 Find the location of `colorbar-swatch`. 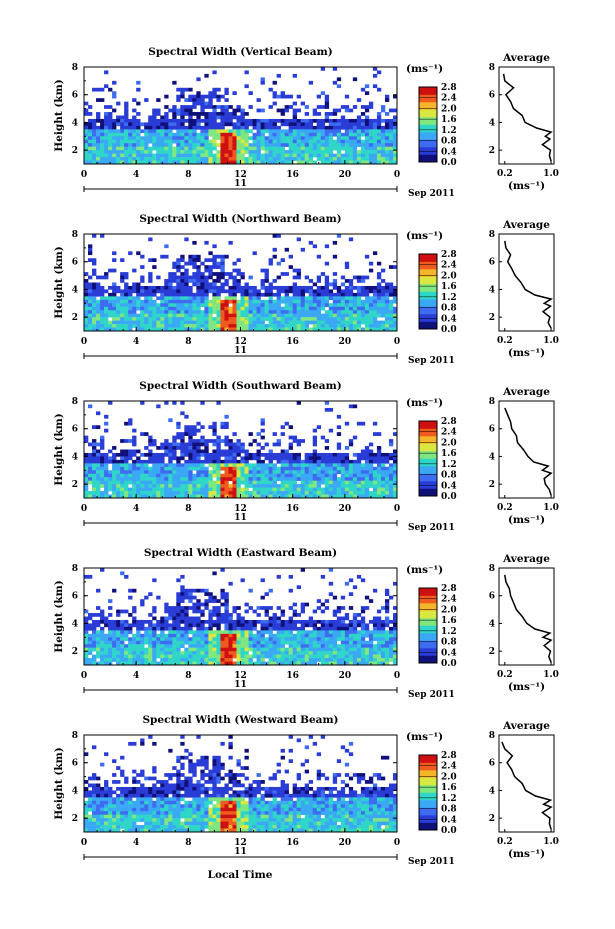

colorbar-swatch is located at coordinates (428, 151).